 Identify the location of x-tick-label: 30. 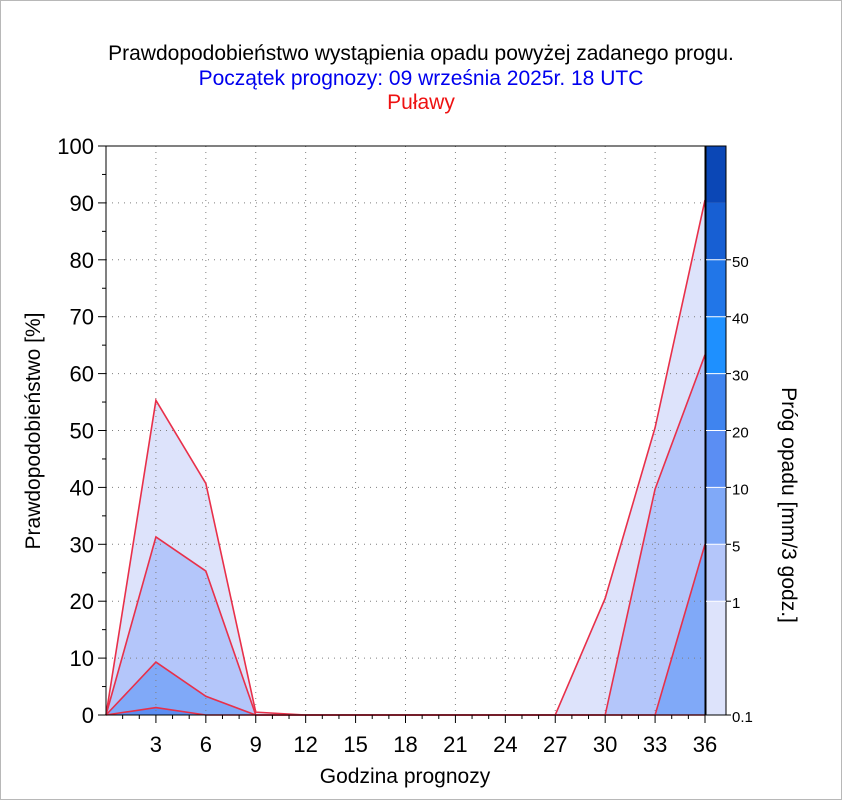
(605, 744).